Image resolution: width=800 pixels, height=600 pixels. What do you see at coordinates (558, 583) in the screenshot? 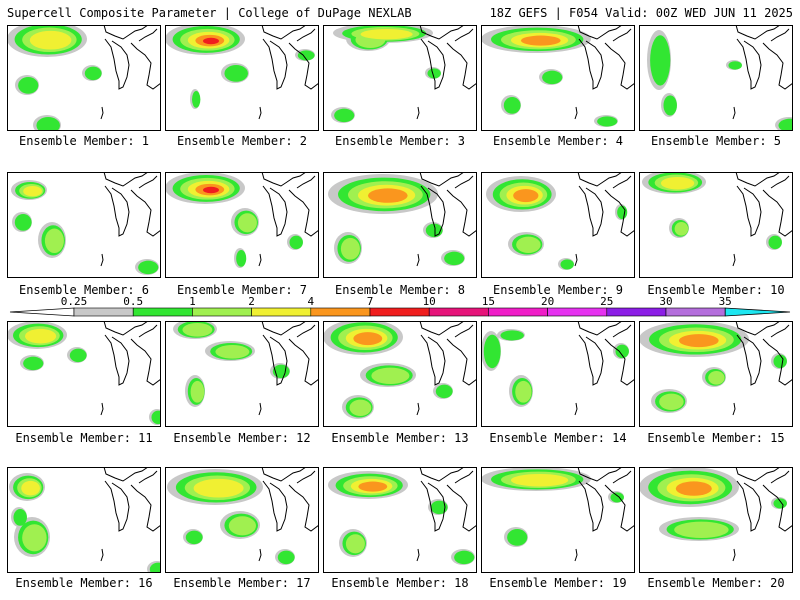
I see `member-label-19: Ensemble Member: 19` at bounding box center [558, 583].